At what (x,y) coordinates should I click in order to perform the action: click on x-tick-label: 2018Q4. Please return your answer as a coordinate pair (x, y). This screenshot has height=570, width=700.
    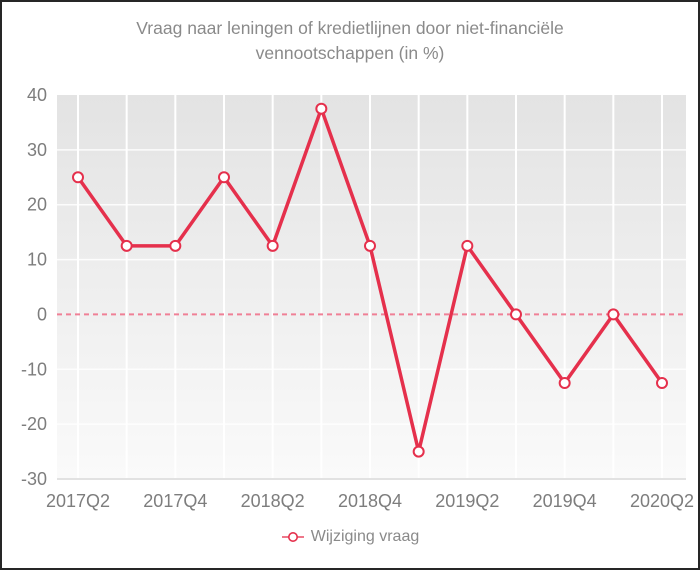
    Looking at the image, I should click on (370, 501).